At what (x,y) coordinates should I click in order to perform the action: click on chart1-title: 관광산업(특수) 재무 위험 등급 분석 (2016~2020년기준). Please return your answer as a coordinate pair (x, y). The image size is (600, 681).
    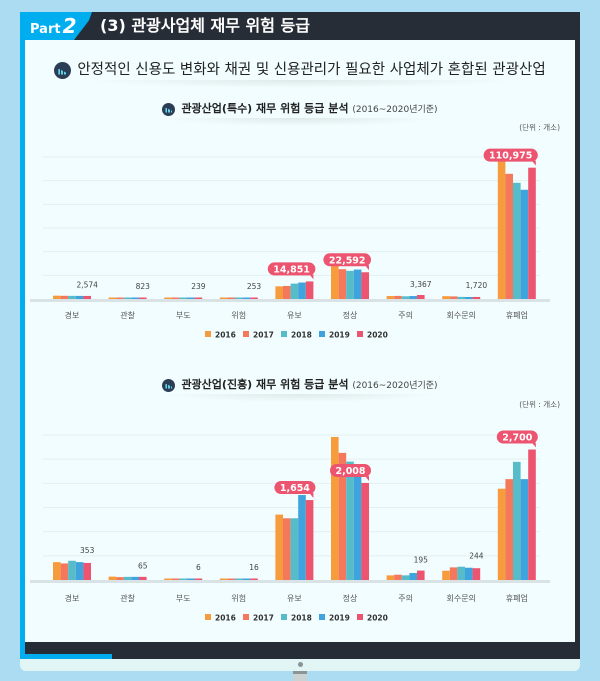
    Looking at the image, I should click on (300, 108).